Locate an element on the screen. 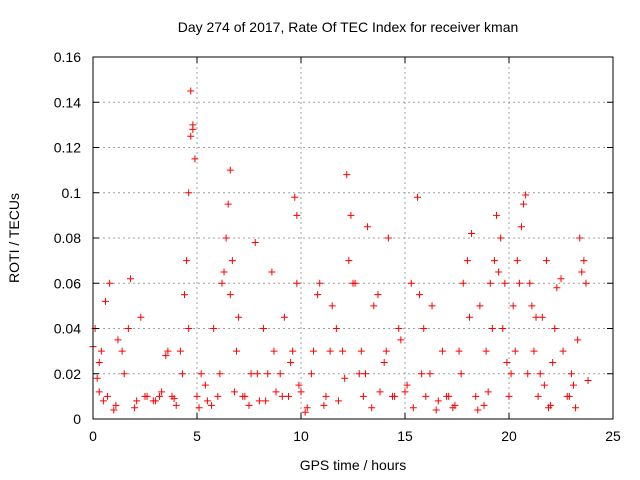 The image size is (640, 480). y-tick-label: 0.1 is located at coordinates (72, 193).